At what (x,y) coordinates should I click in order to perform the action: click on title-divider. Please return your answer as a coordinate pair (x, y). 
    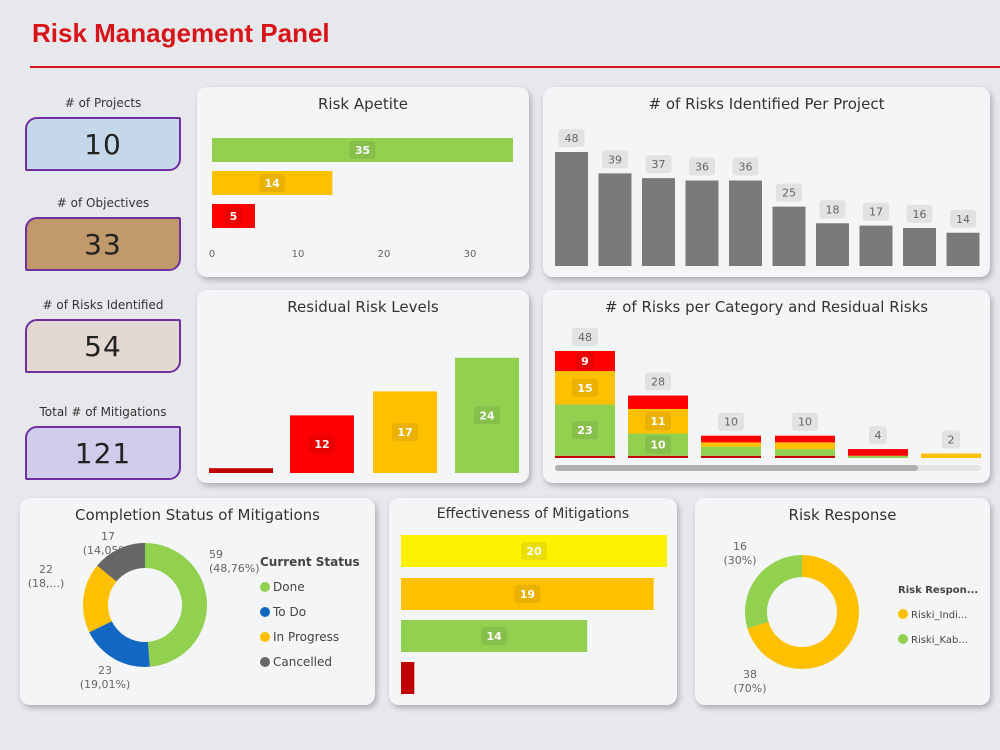
    Looking at the image, I should click on (515, 67).